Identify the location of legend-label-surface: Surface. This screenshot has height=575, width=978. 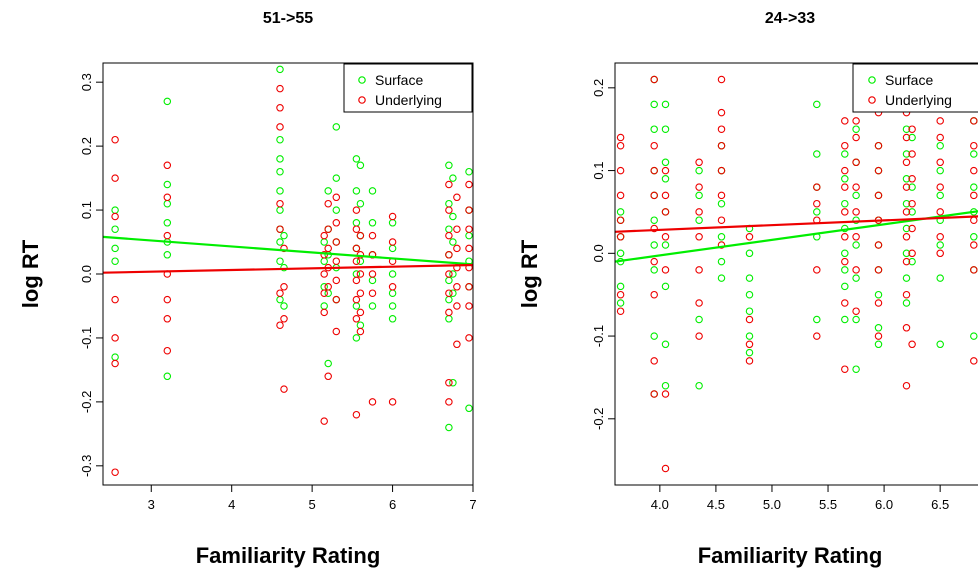
(909, 80).